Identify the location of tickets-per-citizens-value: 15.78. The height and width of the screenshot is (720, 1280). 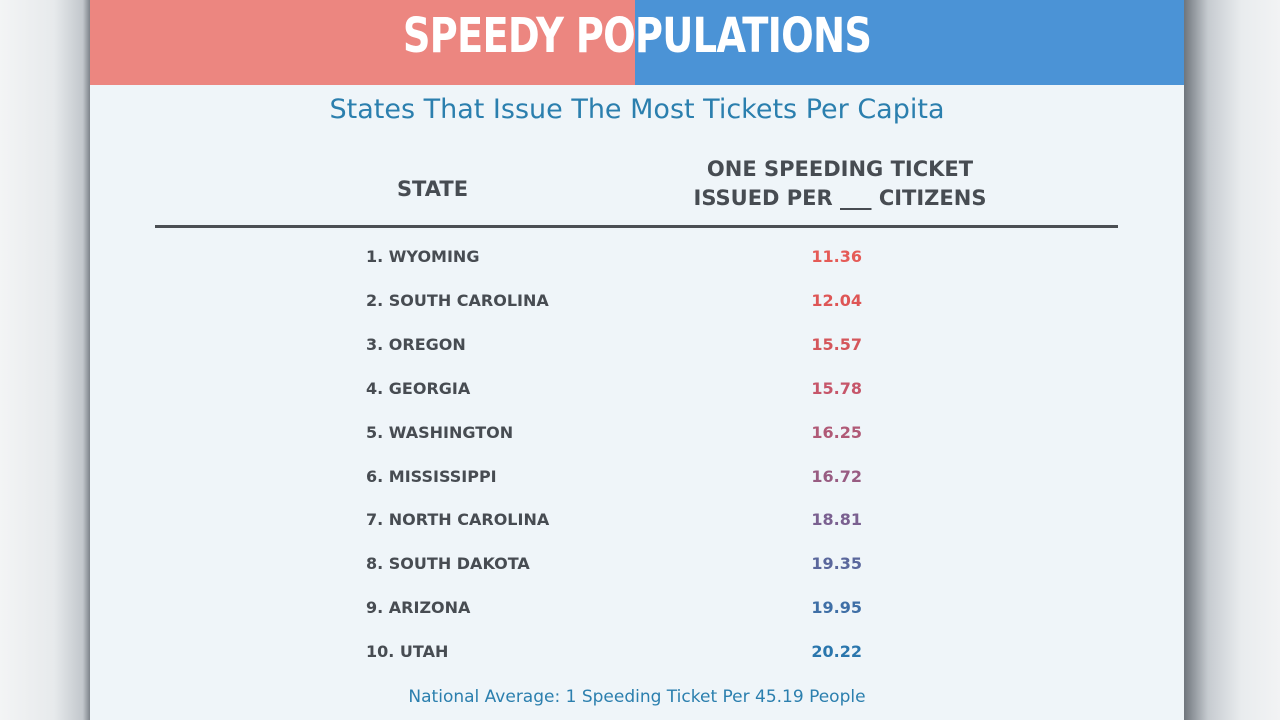
(836, 388).